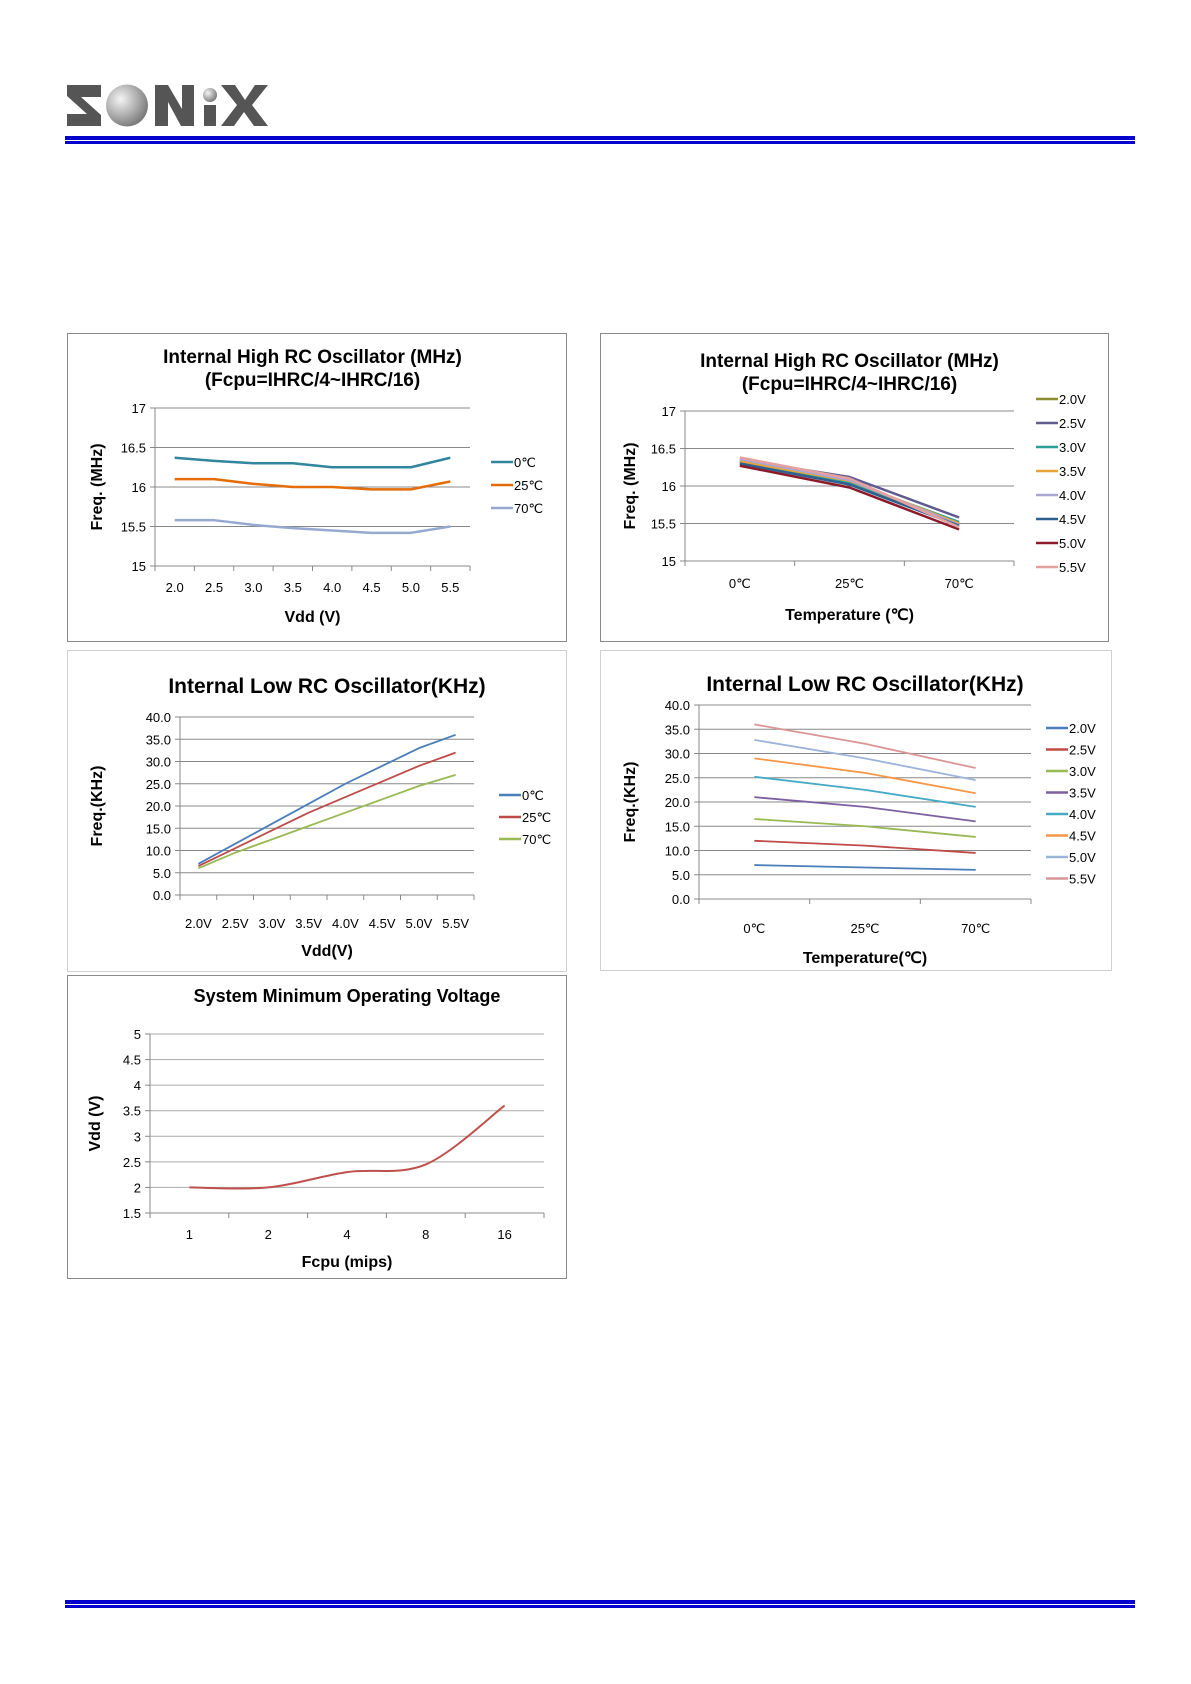  What do you see at coordinates (253, 587) in the screenshot?
I see `x-tick-label: 3.0` at bounding box center [253, 587].